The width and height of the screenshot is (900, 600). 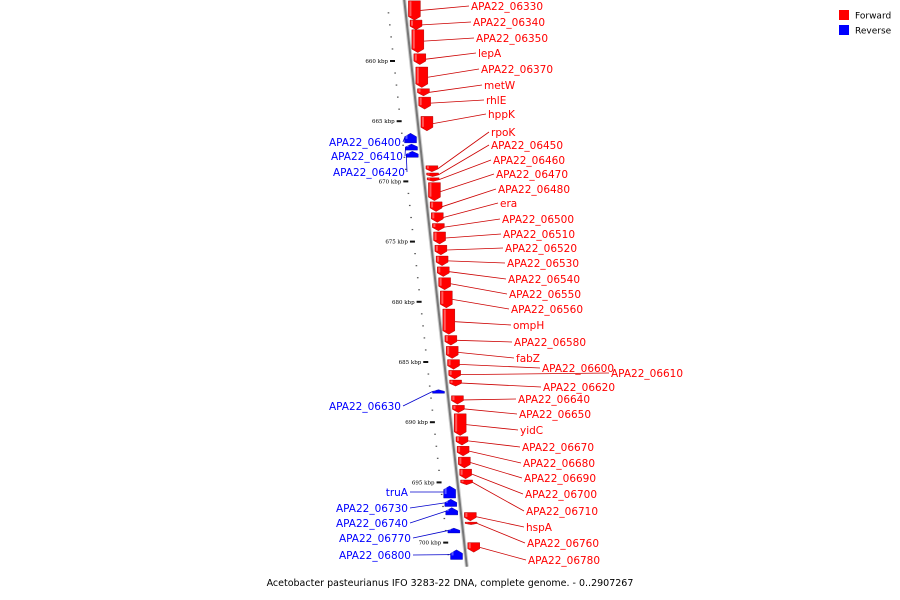 I want to click on forward-gene-label: APA22_06650, so click(x=555, y=415).